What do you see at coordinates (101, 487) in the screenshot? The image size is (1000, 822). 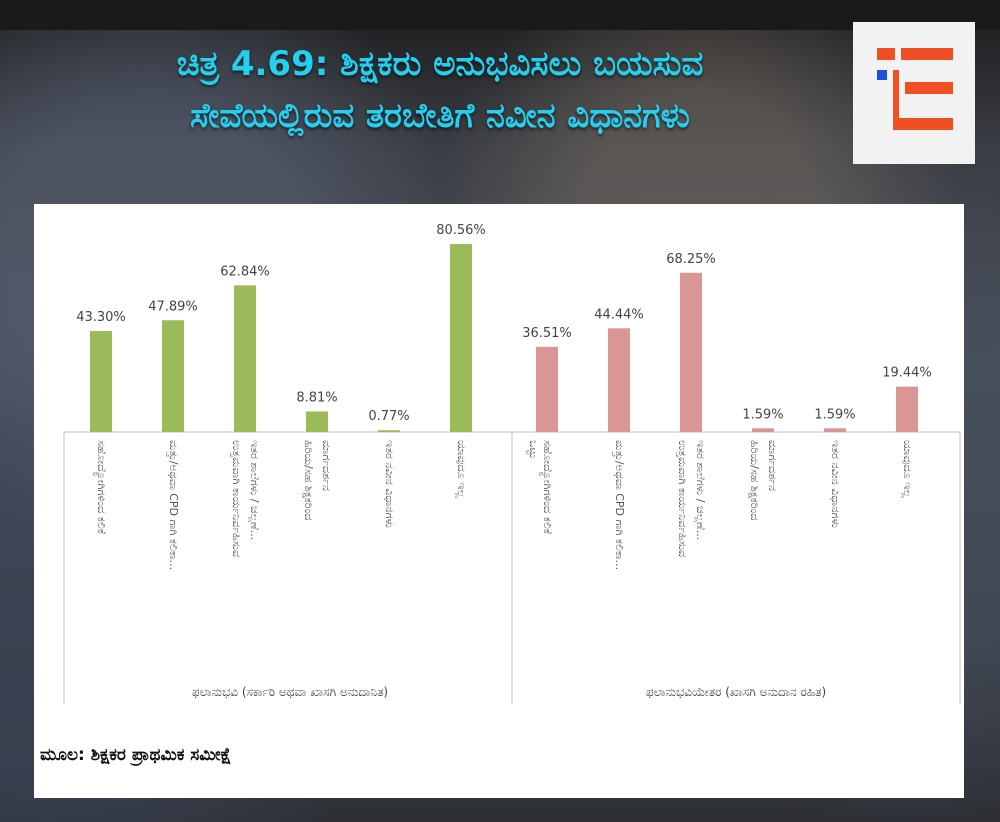 I see `category-label-g1-1: ಸಹೋದ್ಯೋಗಿಗಳಿಂದ ಕಲಿಕೆ` at bounding box center [101, 487].